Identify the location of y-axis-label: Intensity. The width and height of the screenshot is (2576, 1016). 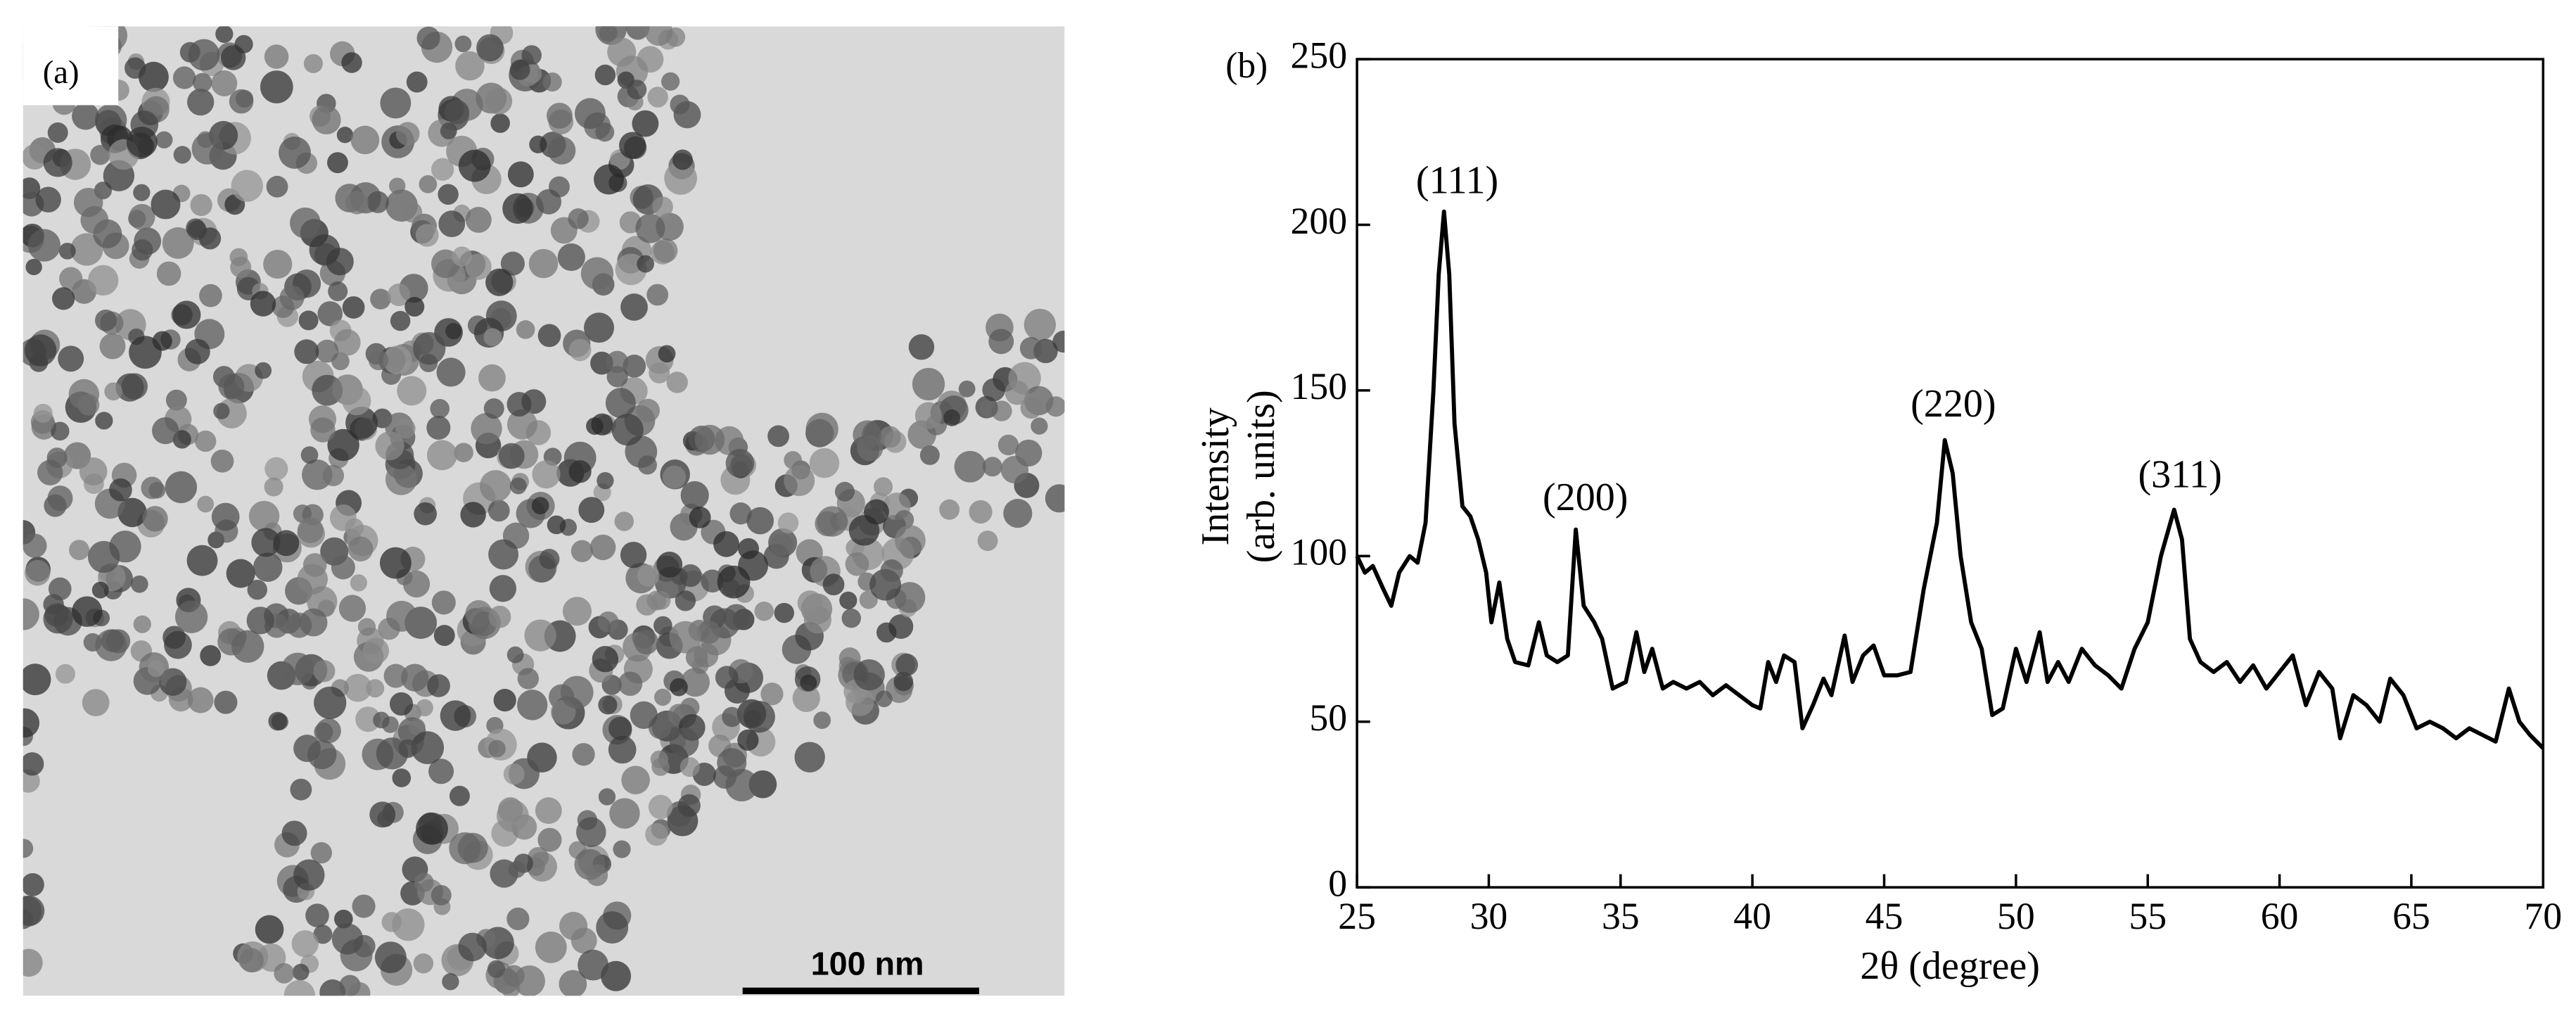
(1215, 476).